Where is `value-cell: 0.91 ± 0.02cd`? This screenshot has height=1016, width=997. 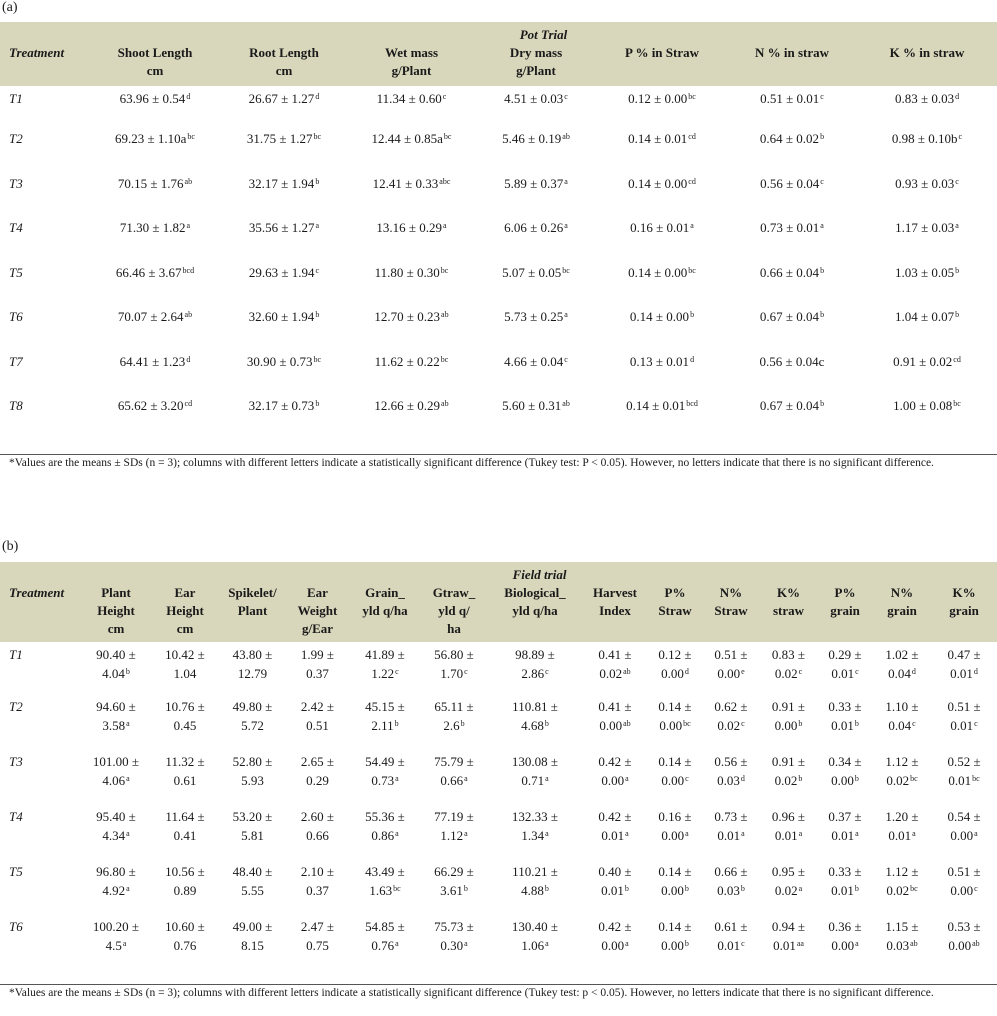 value-cell: 0.91 ± 0.02cd is located at coordinates (927, 361).